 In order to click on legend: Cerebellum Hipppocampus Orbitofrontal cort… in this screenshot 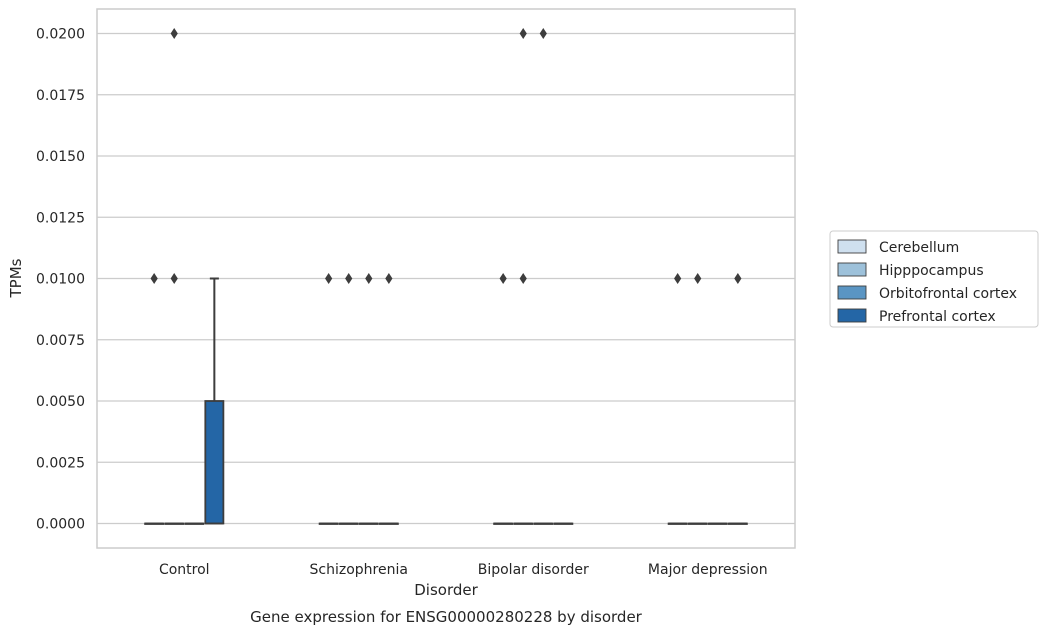, I will do `click(934, 279)`.